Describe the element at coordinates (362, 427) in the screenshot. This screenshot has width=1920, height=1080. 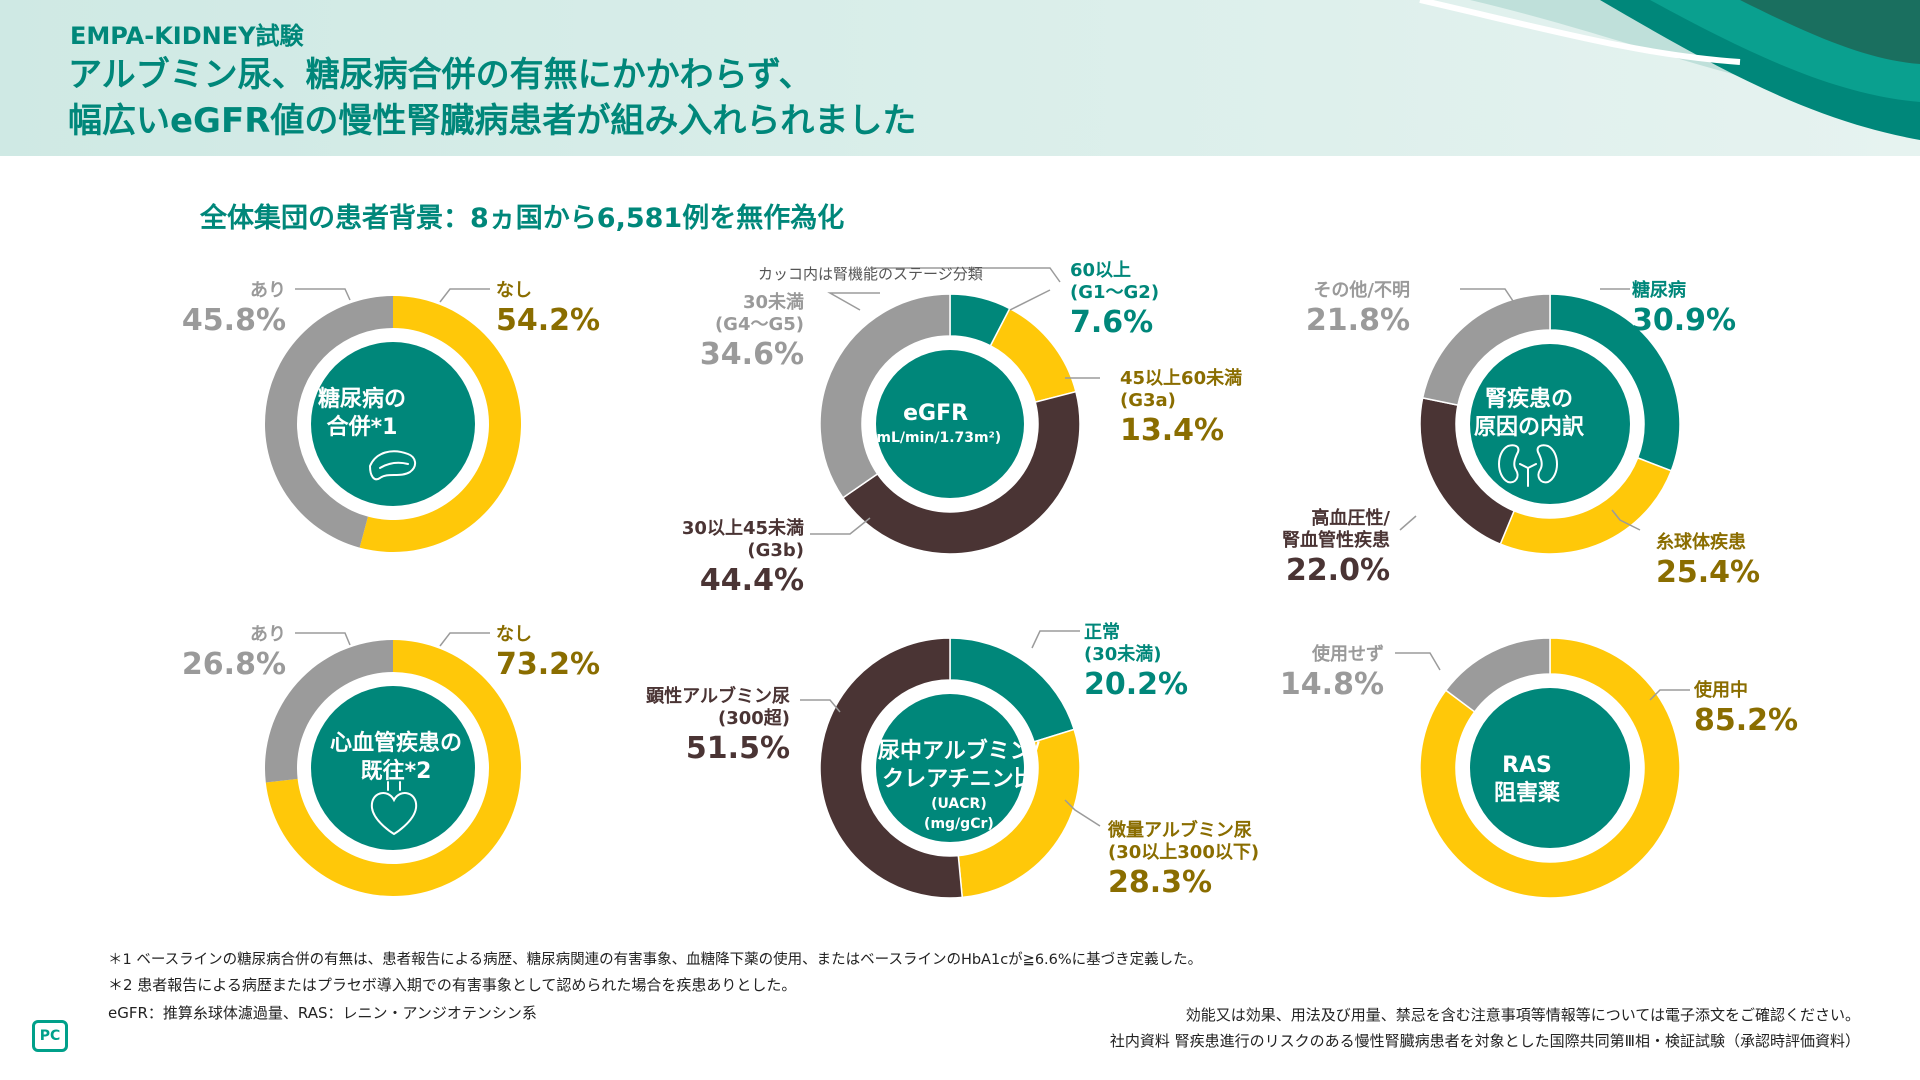
I see `center-line2: 合併*1` at that location.